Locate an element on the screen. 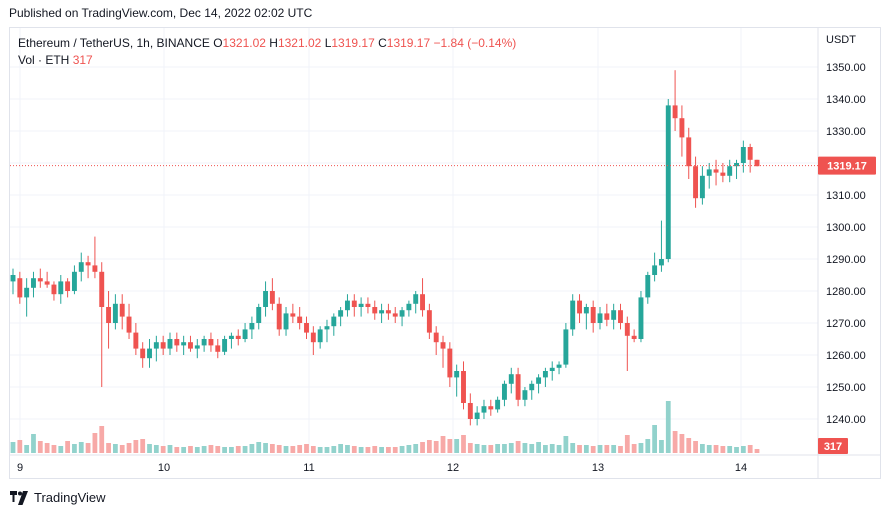 The width and height of the screenshot is (891, 517). price-tick-label: 1290.00 is located at coordinates (846, 260).